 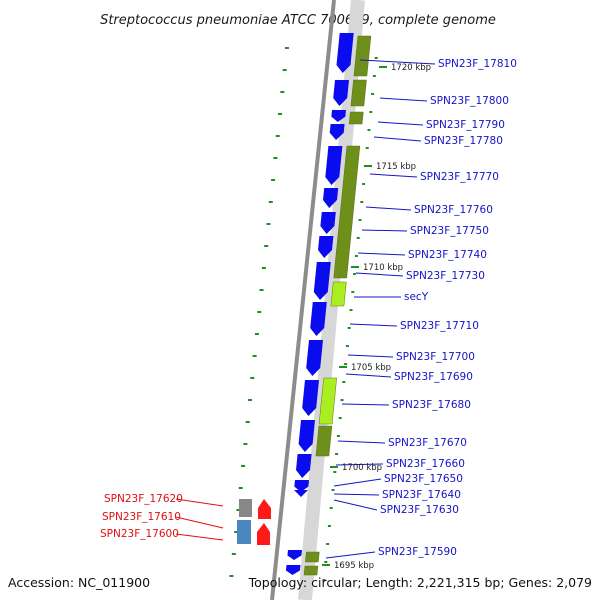 I want to click on gene-label: SPN23F_17810, so click(x=477, y=64).